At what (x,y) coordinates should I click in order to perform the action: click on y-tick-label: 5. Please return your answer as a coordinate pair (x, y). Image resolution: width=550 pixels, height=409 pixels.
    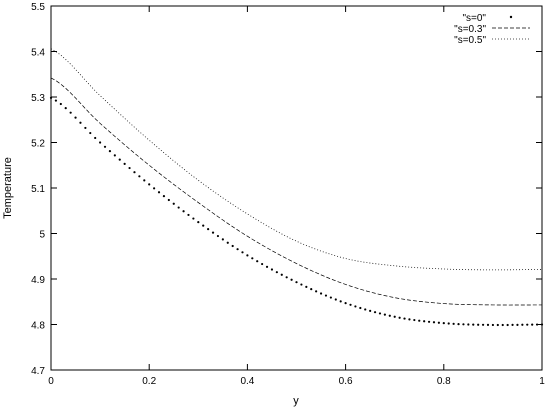
    Looking at the image, I should click on (42, 235).